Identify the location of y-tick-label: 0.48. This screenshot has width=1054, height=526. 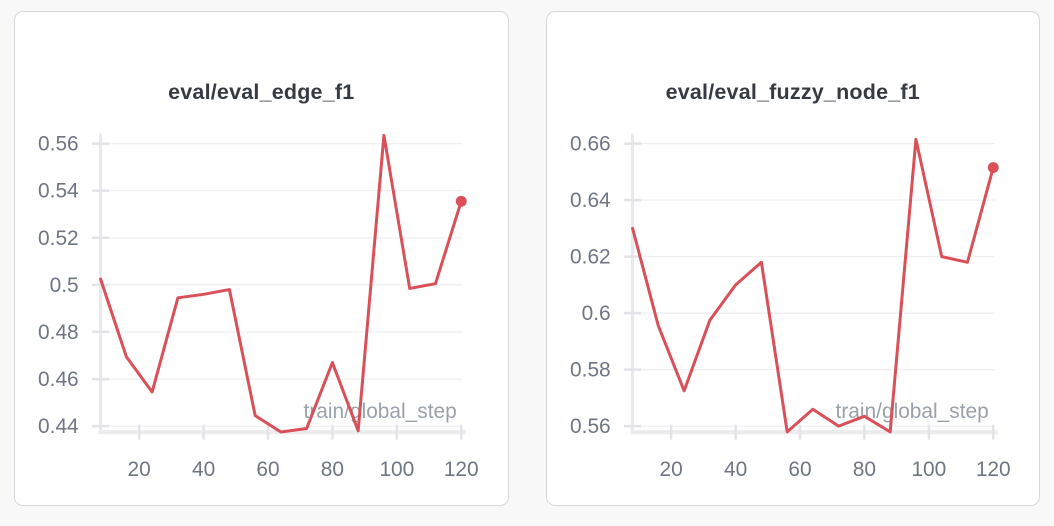
(58, 332).